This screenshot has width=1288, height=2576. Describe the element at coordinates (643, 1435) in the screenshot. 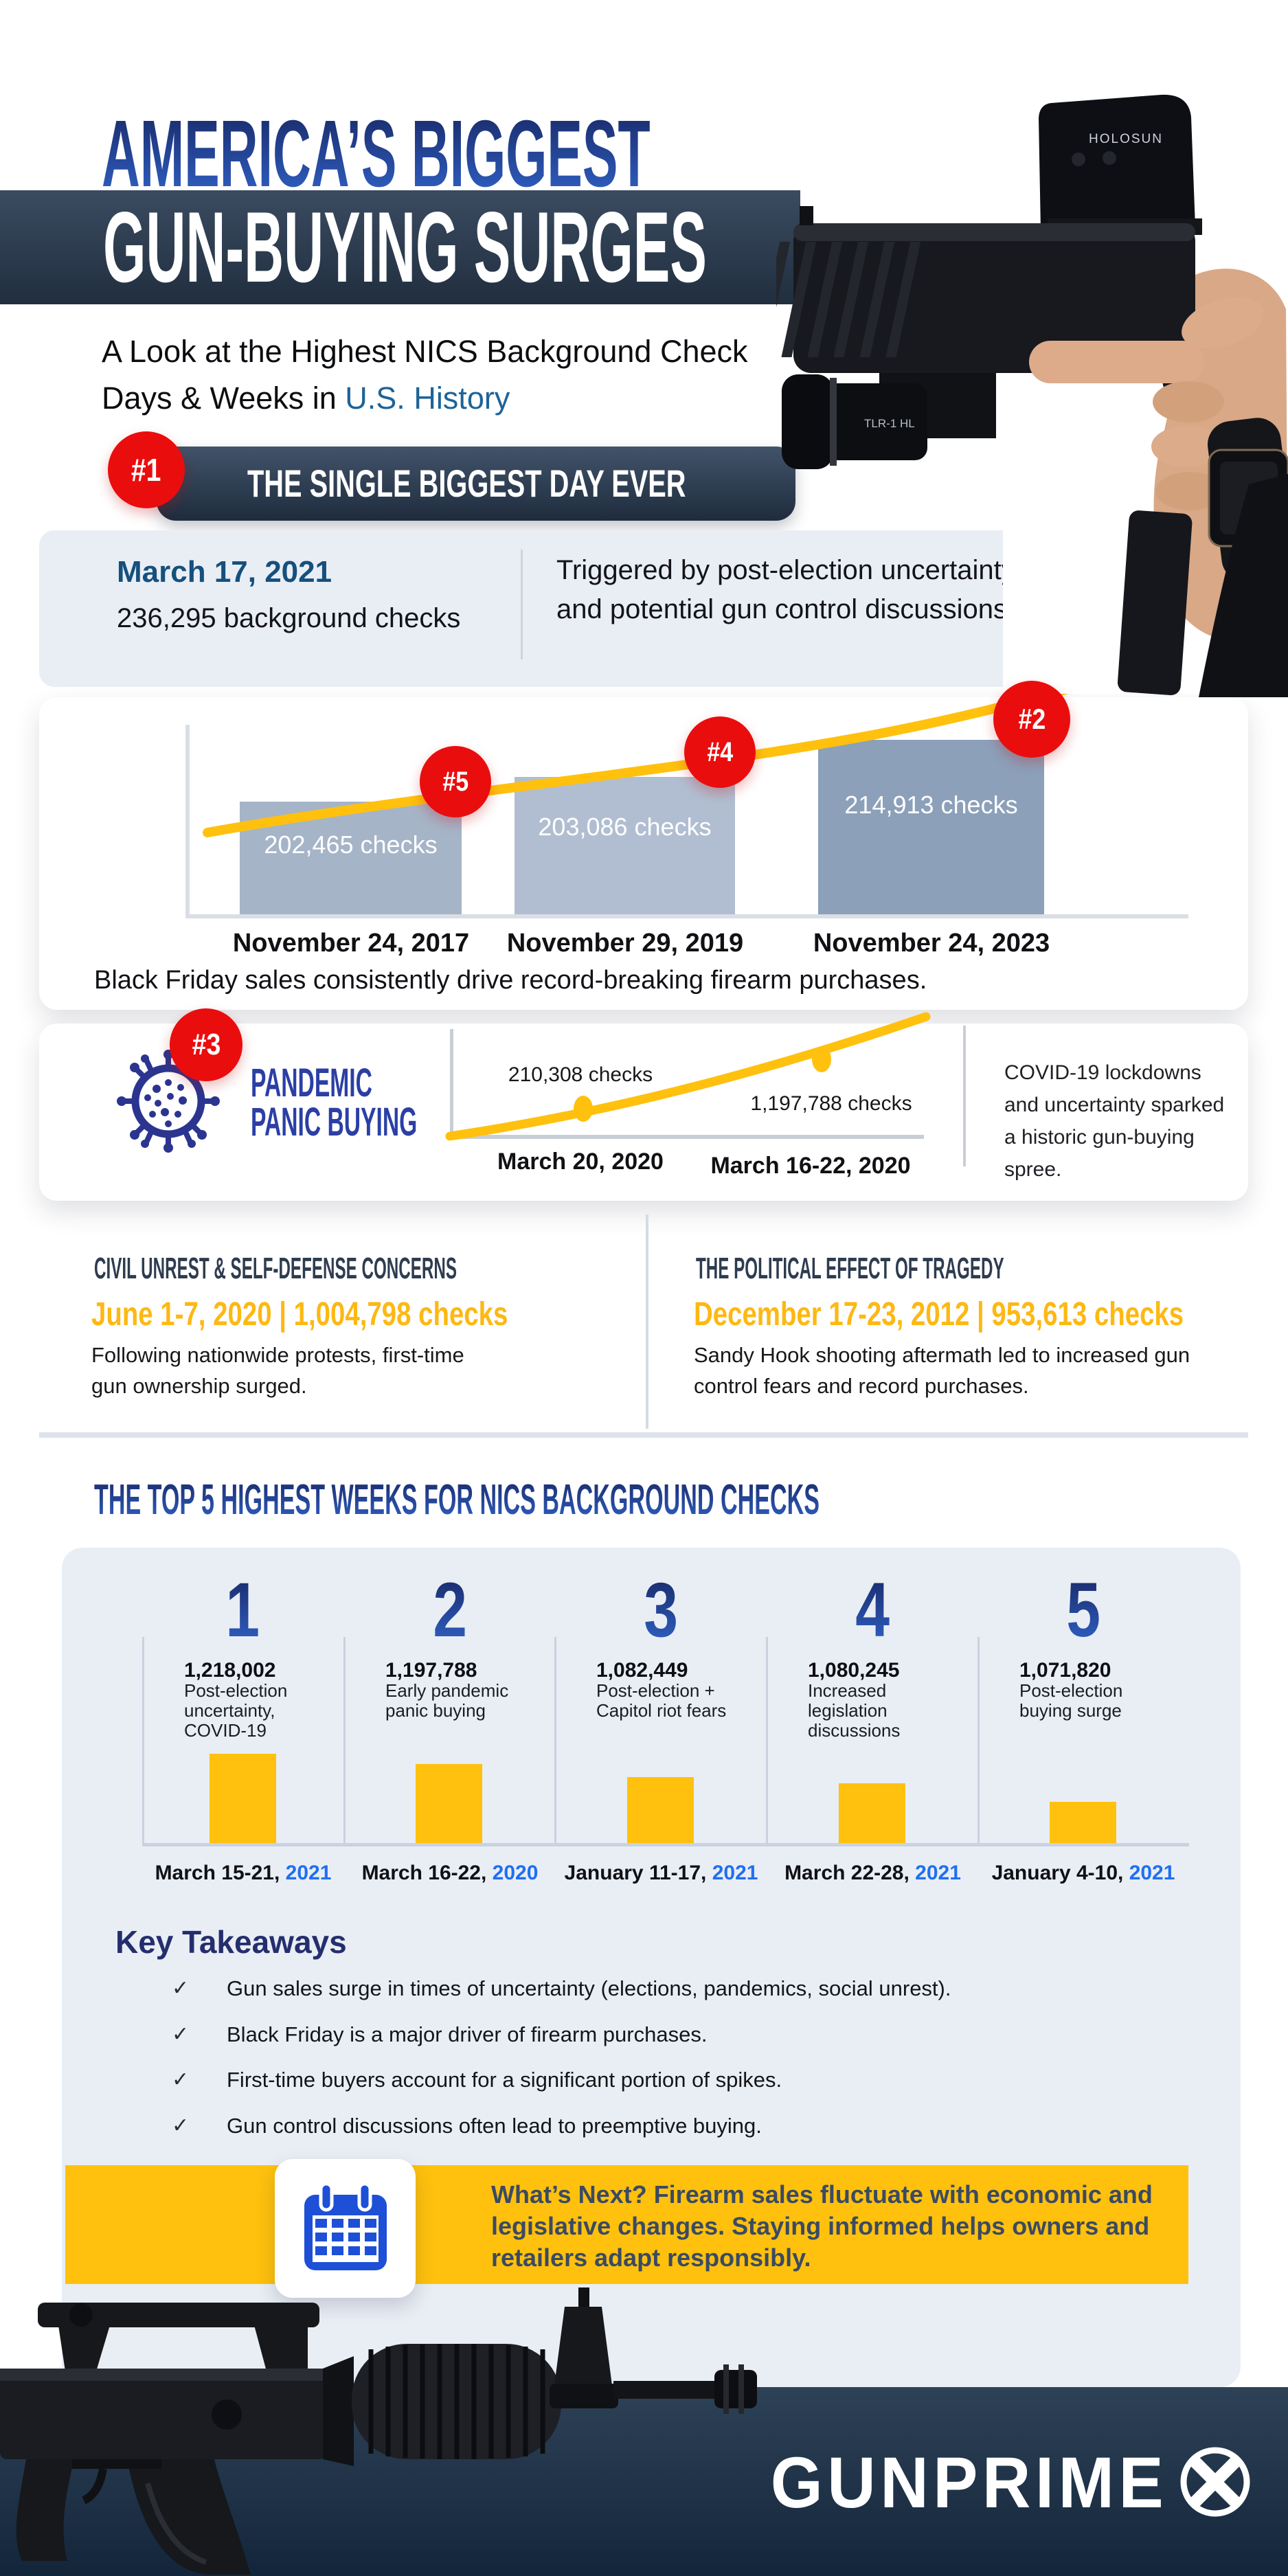

I see `section-divider` at that location.